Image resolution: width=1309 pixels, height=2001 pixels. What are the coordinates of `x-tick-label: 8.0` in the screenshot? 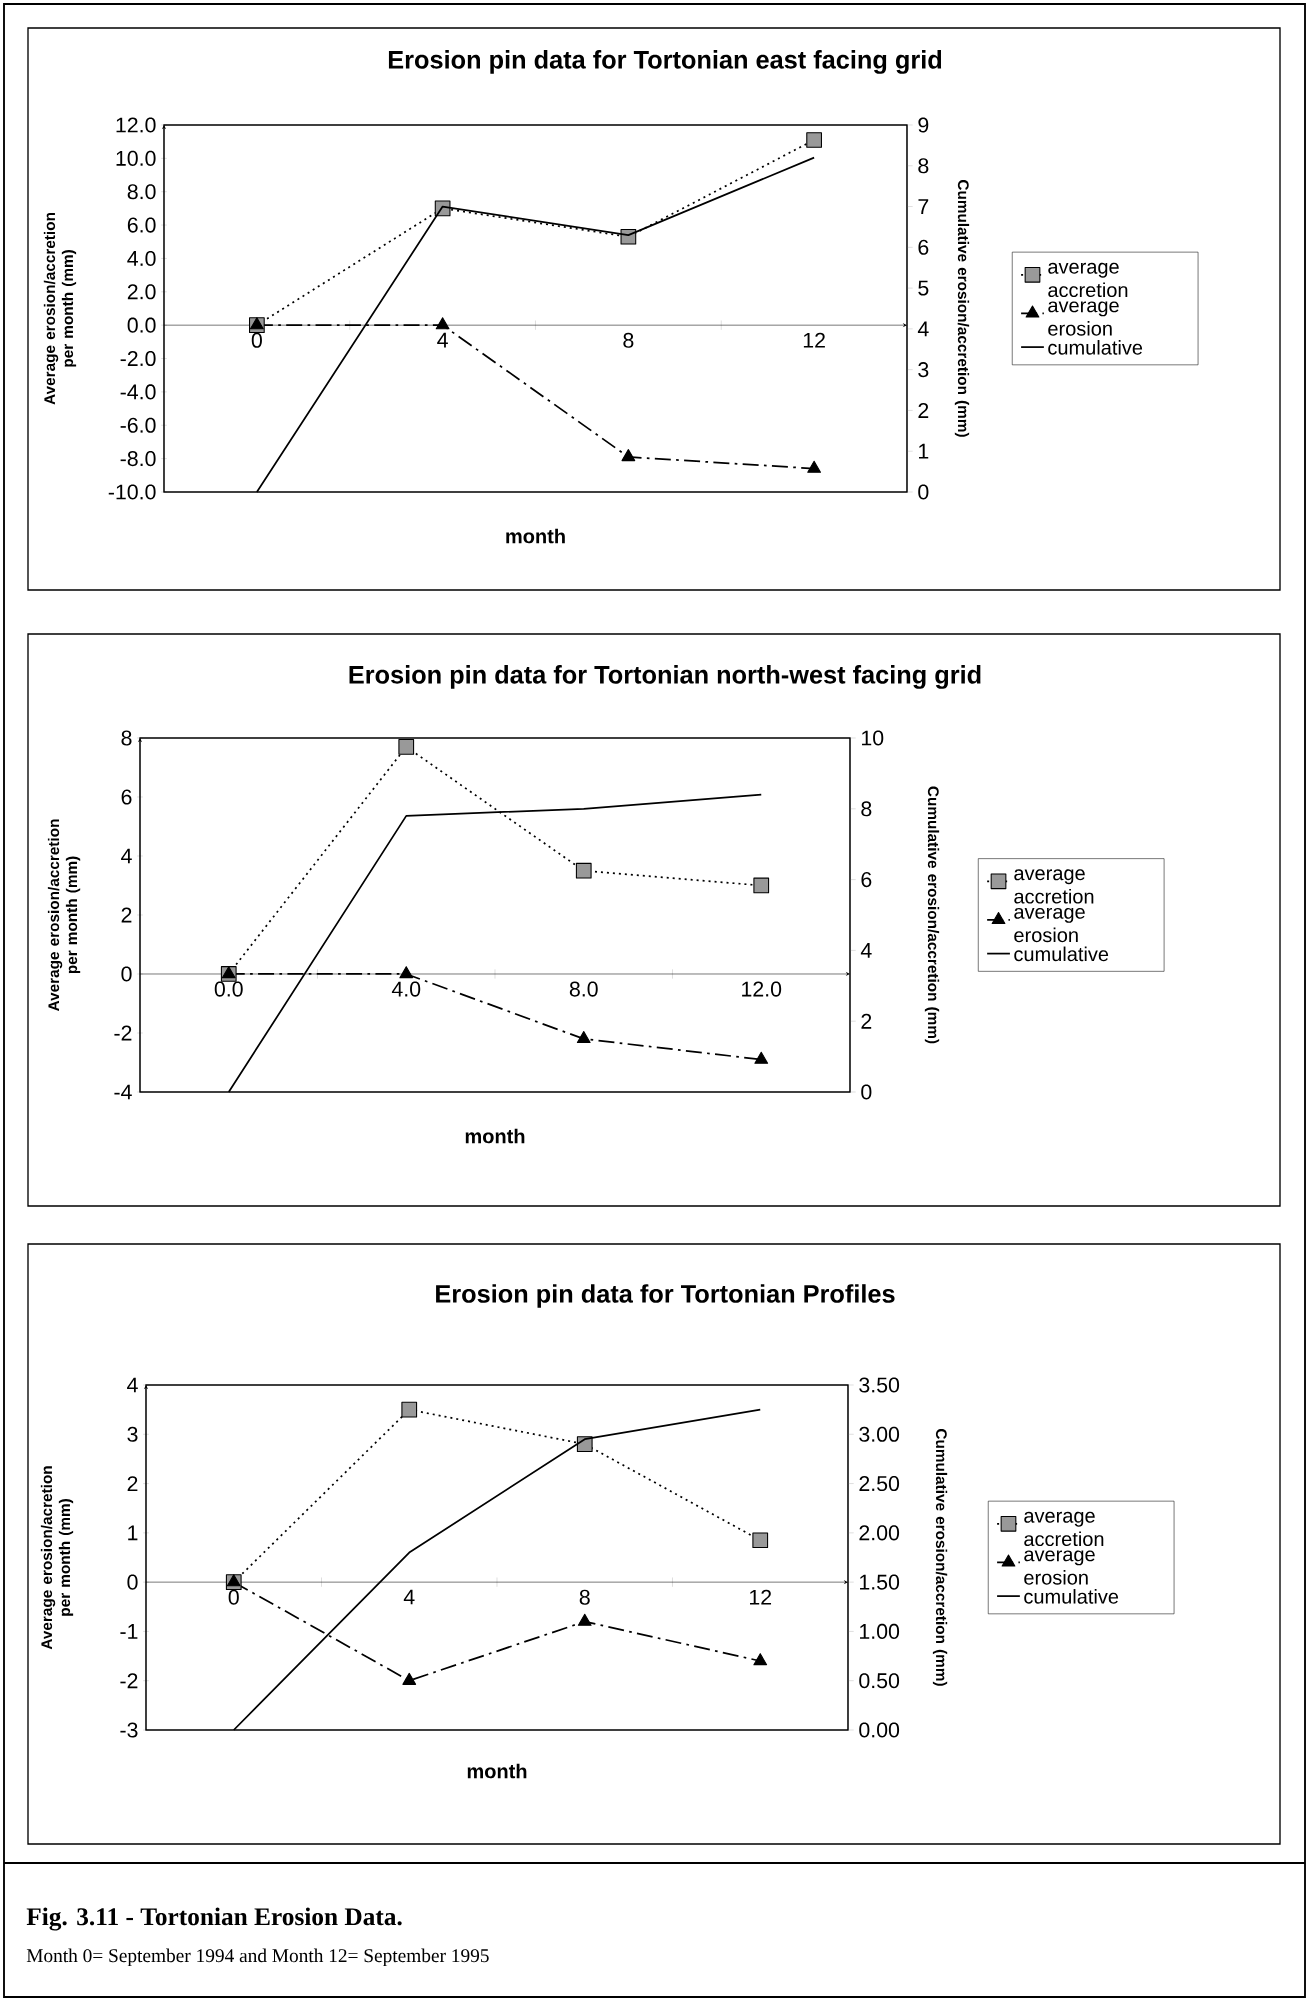 It's located at (583, 989).